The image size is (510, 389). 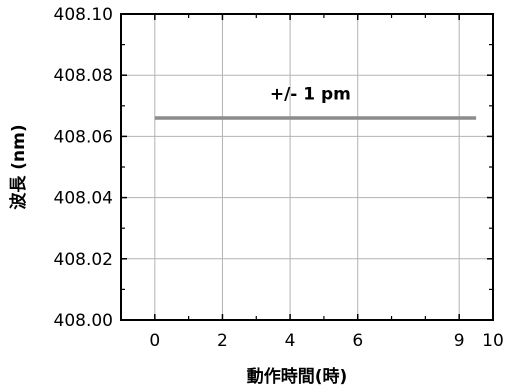 I want to click on y-tick-label: 408.10, so click(x=83, y=15).